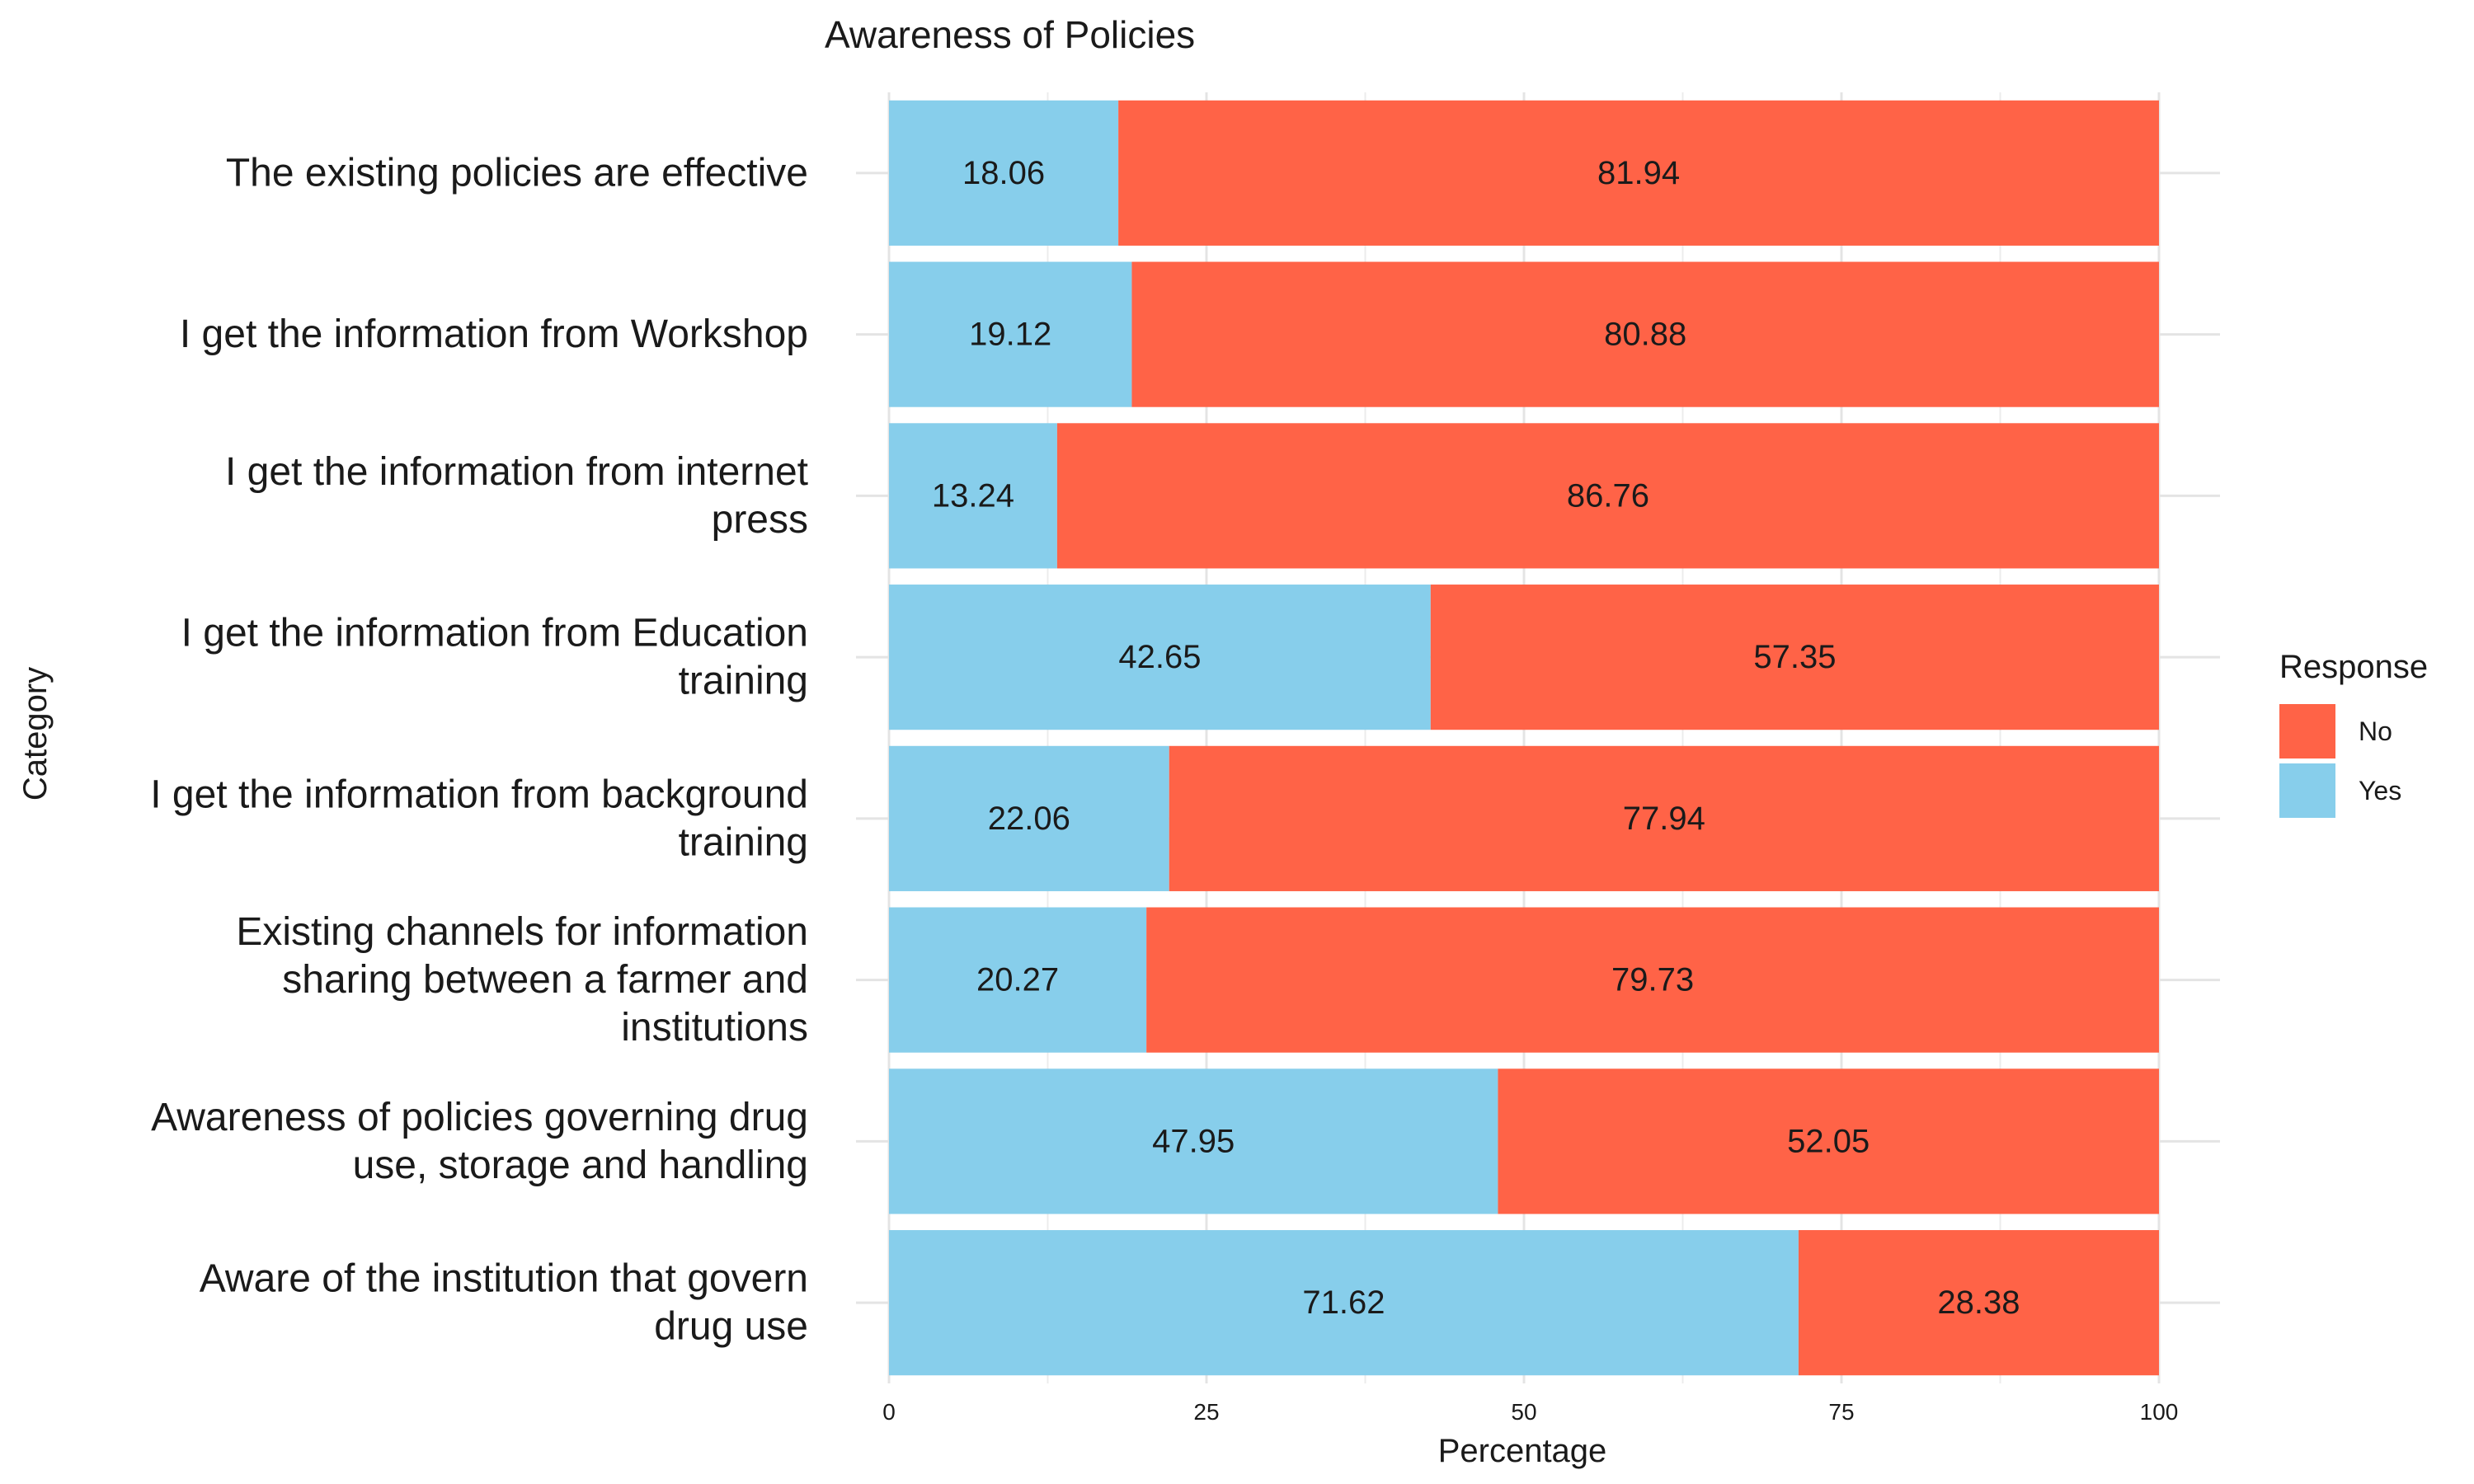 The width and height of the screenshot is (2474, 1484). I want to click on x-tick-label: 0, so click(889, 1412).